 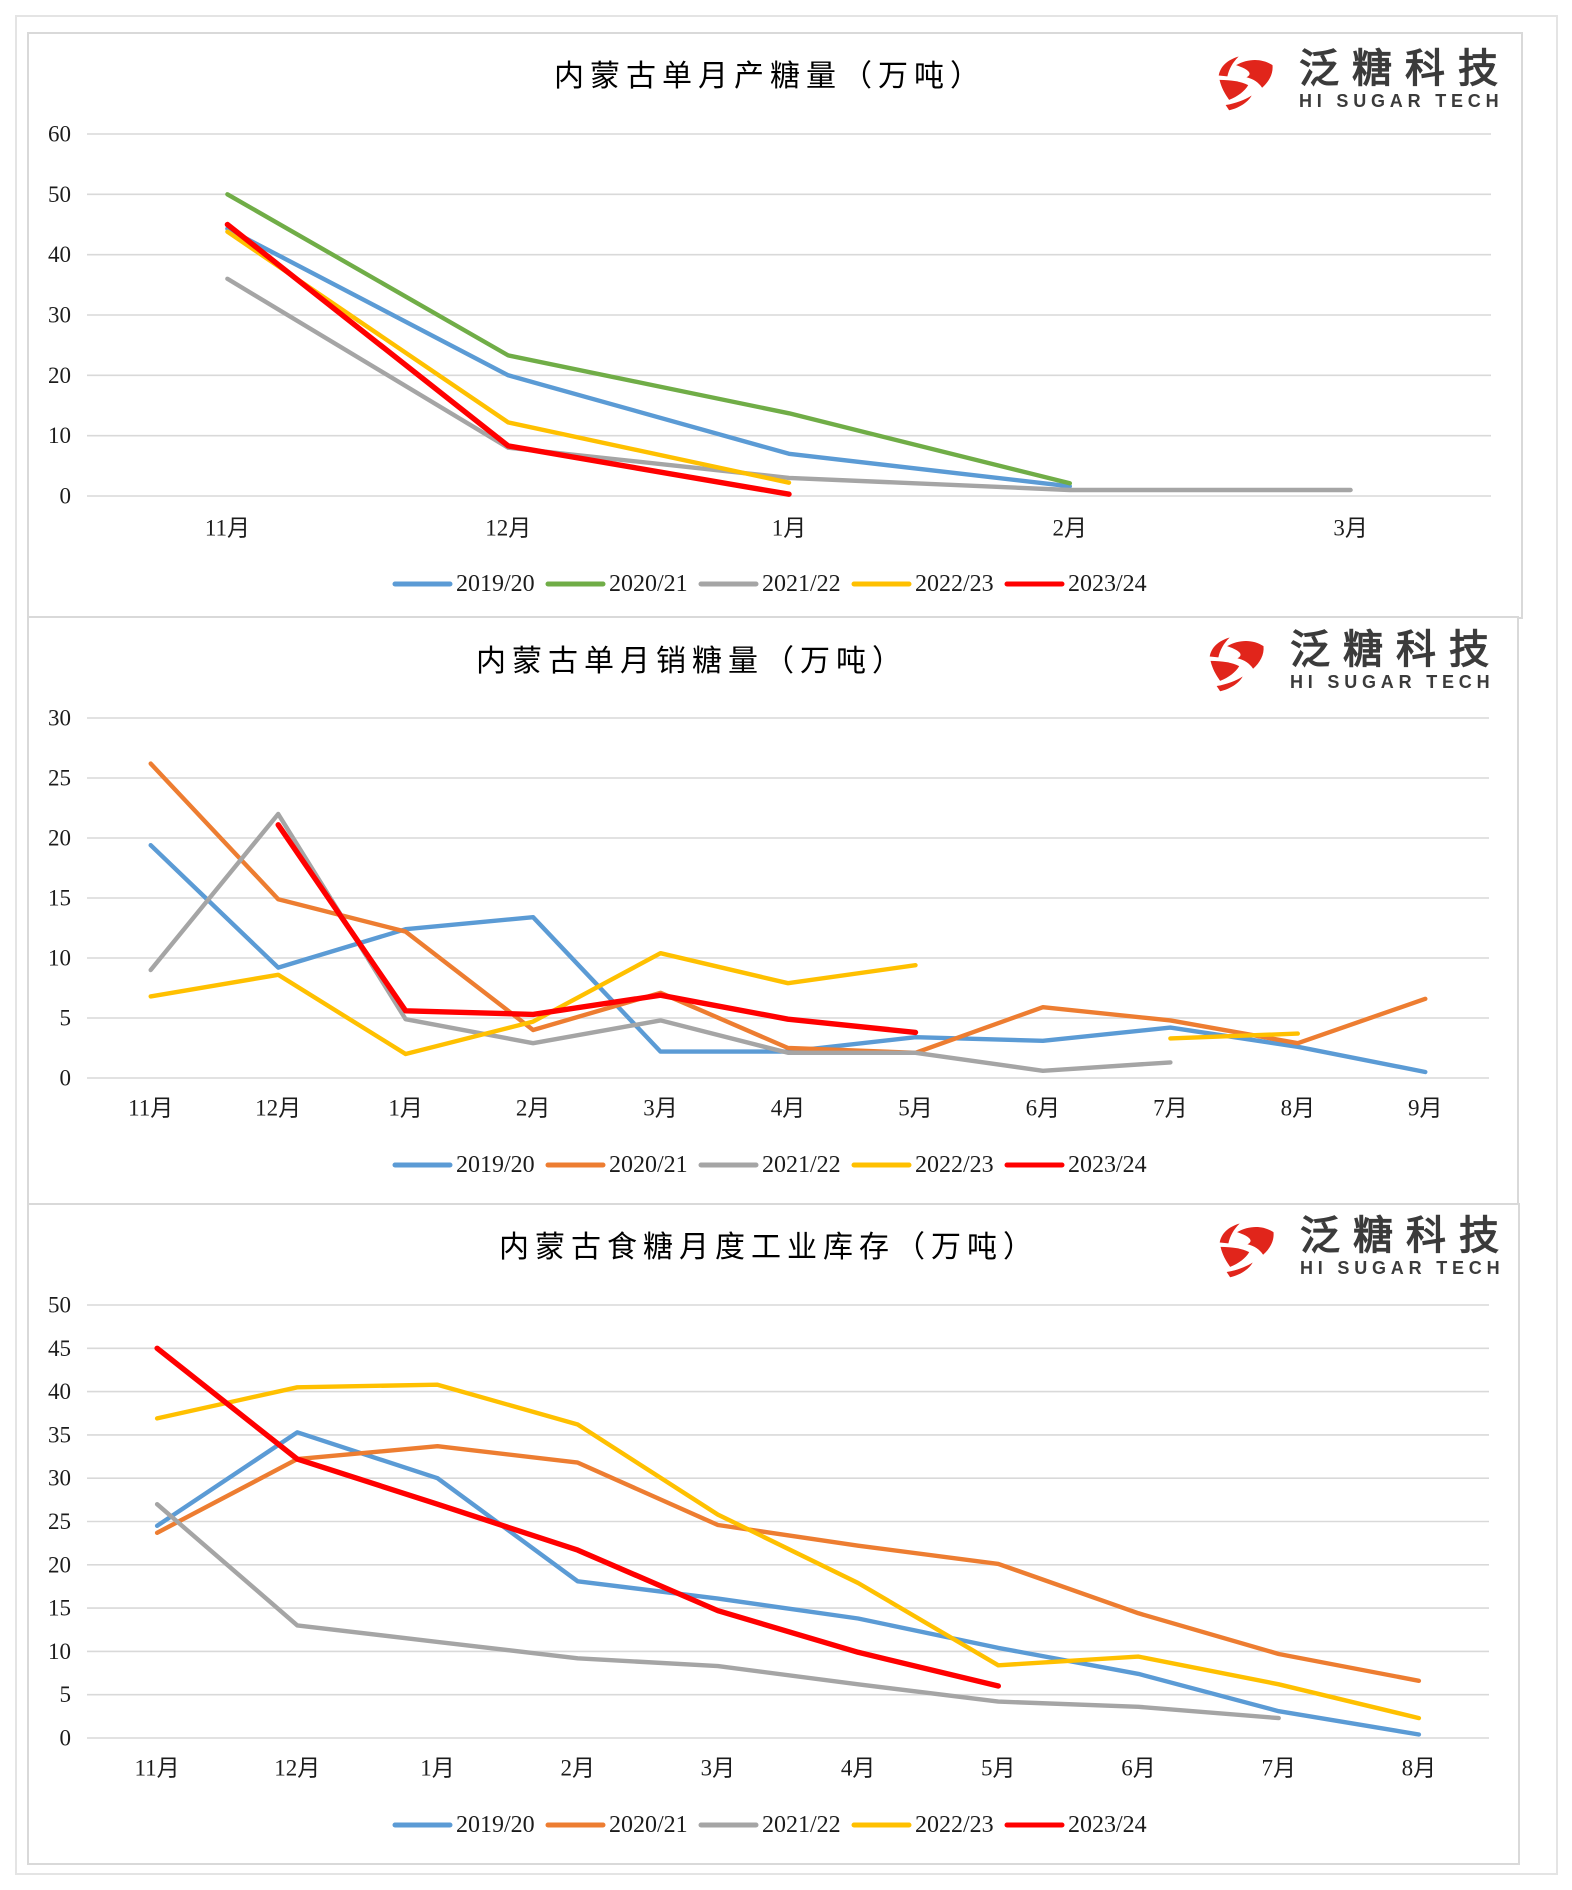 I want to click on x-axis: 11月 12月 1月 2月 3月 4月 5月 6月 7月 8月, so click(x=786, y=1768).